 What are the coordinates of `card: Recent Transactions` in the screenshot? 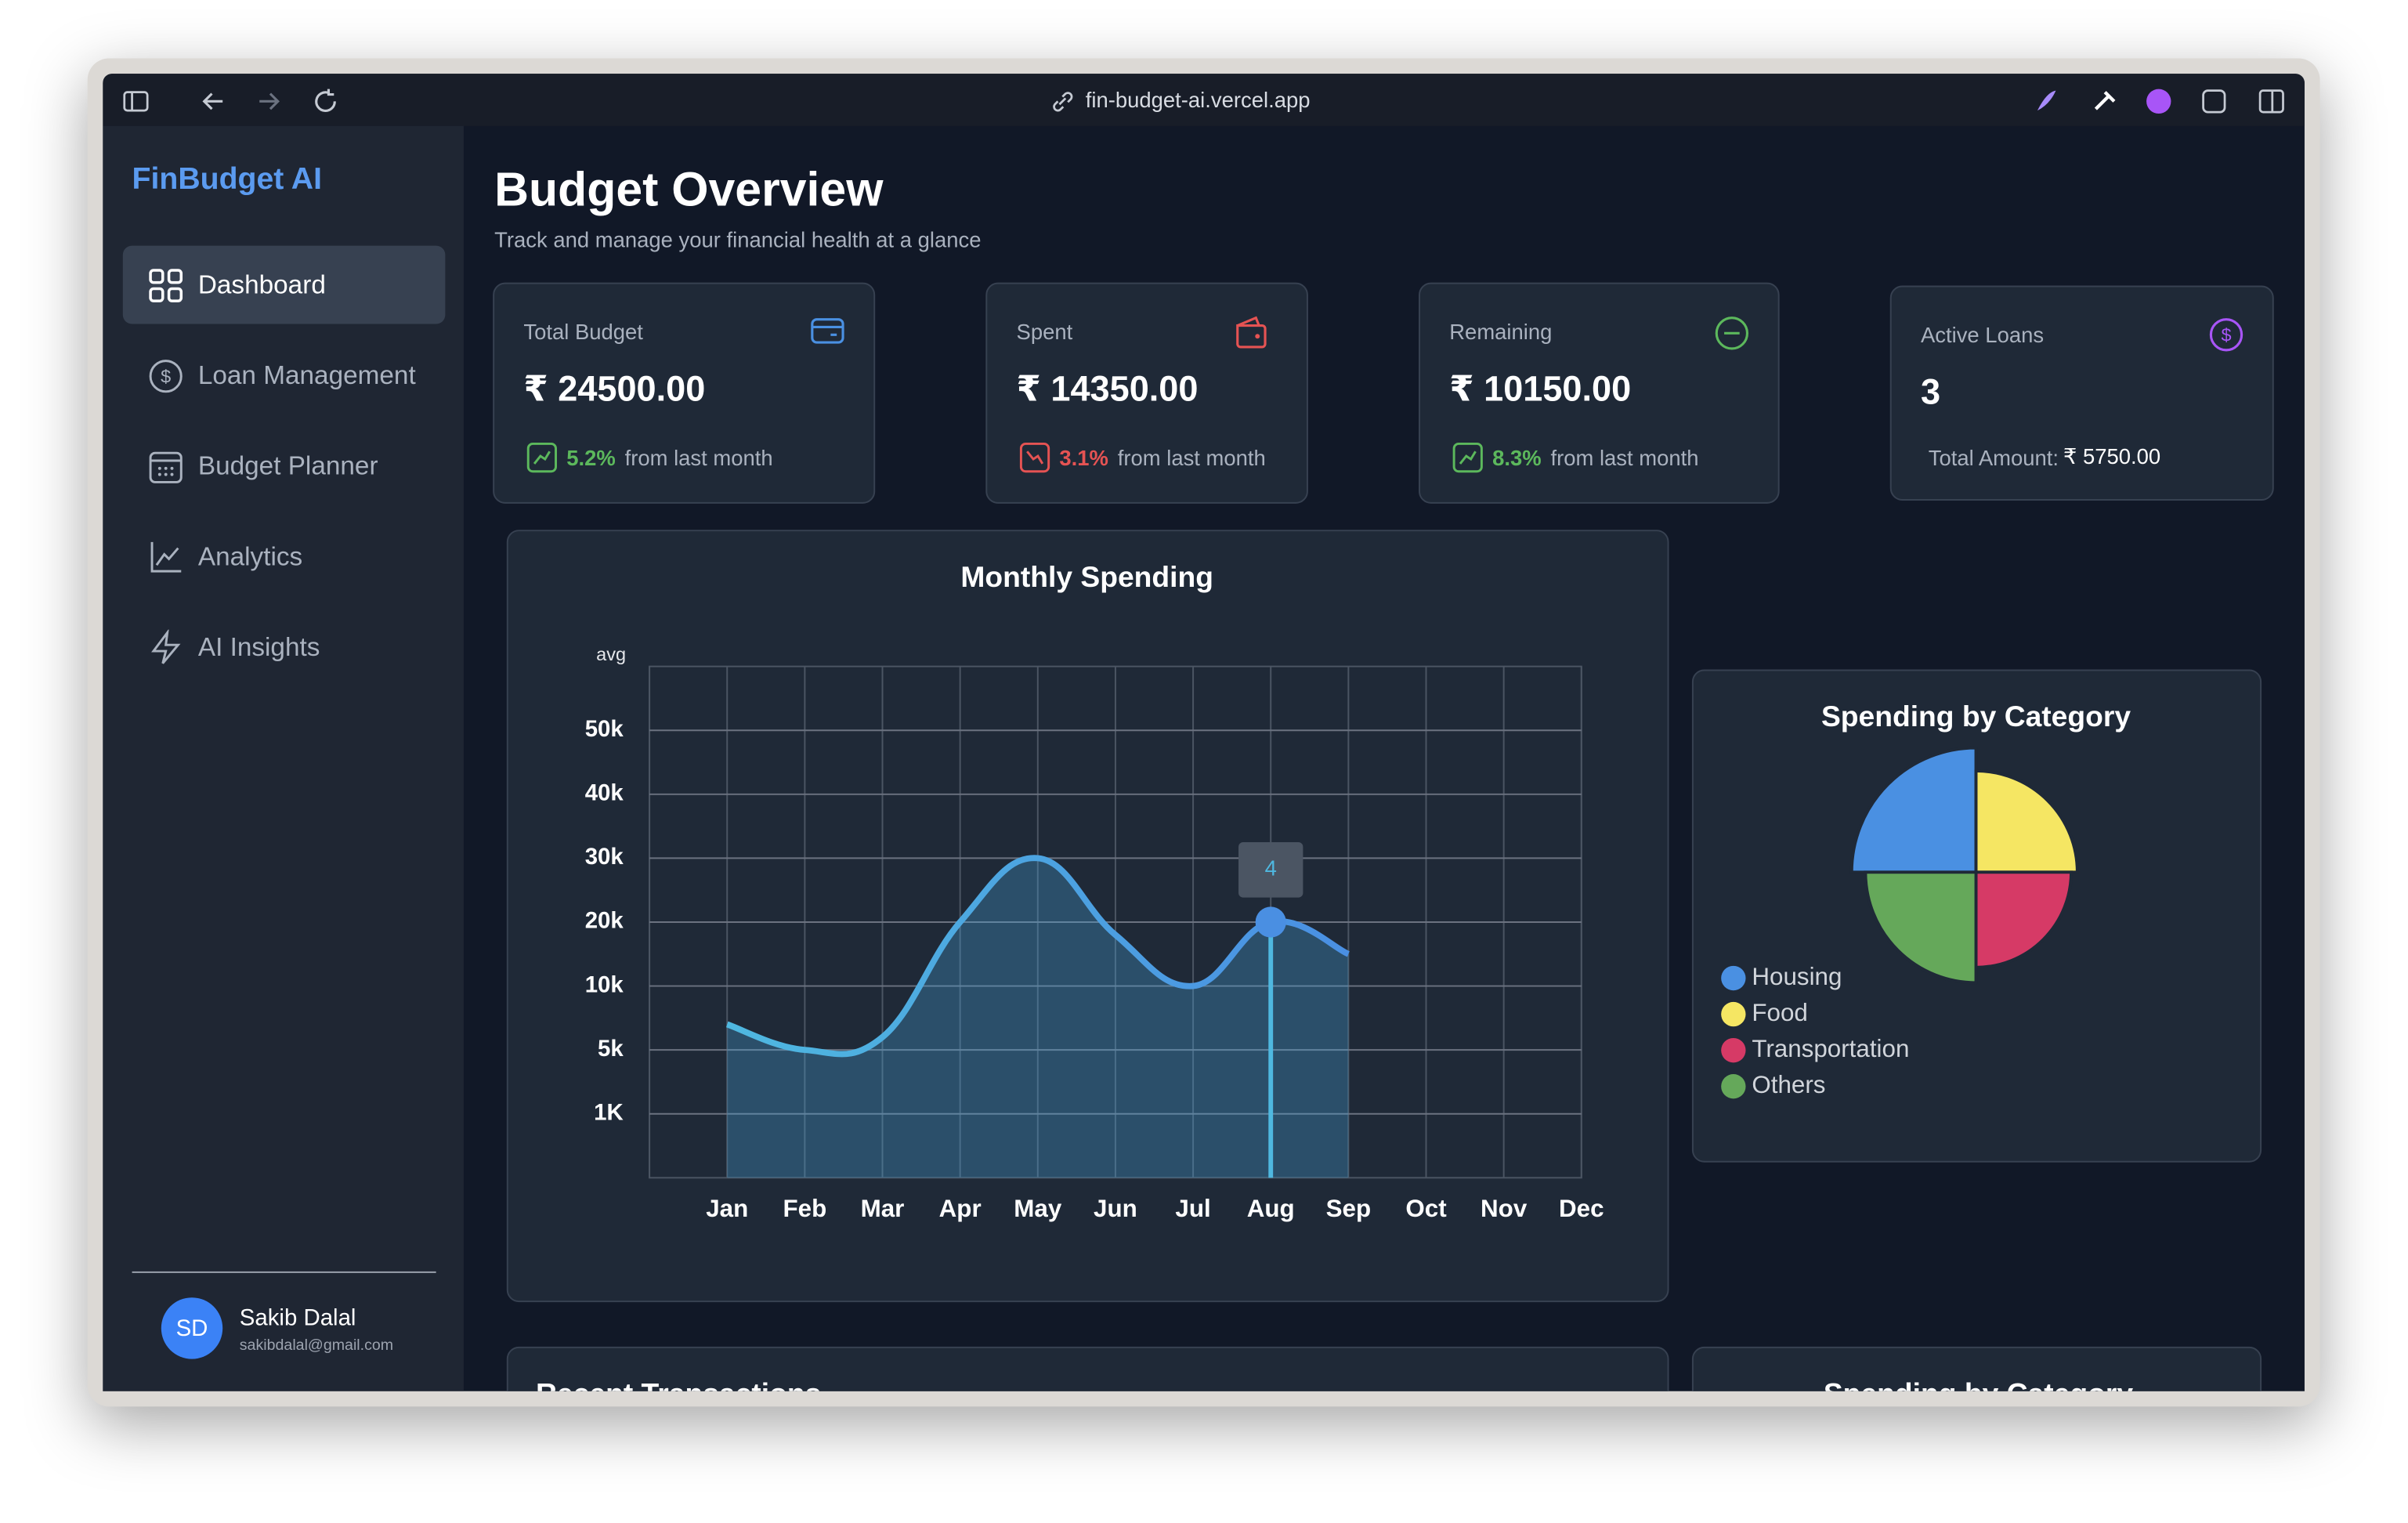 It's located at (1087, 1369).